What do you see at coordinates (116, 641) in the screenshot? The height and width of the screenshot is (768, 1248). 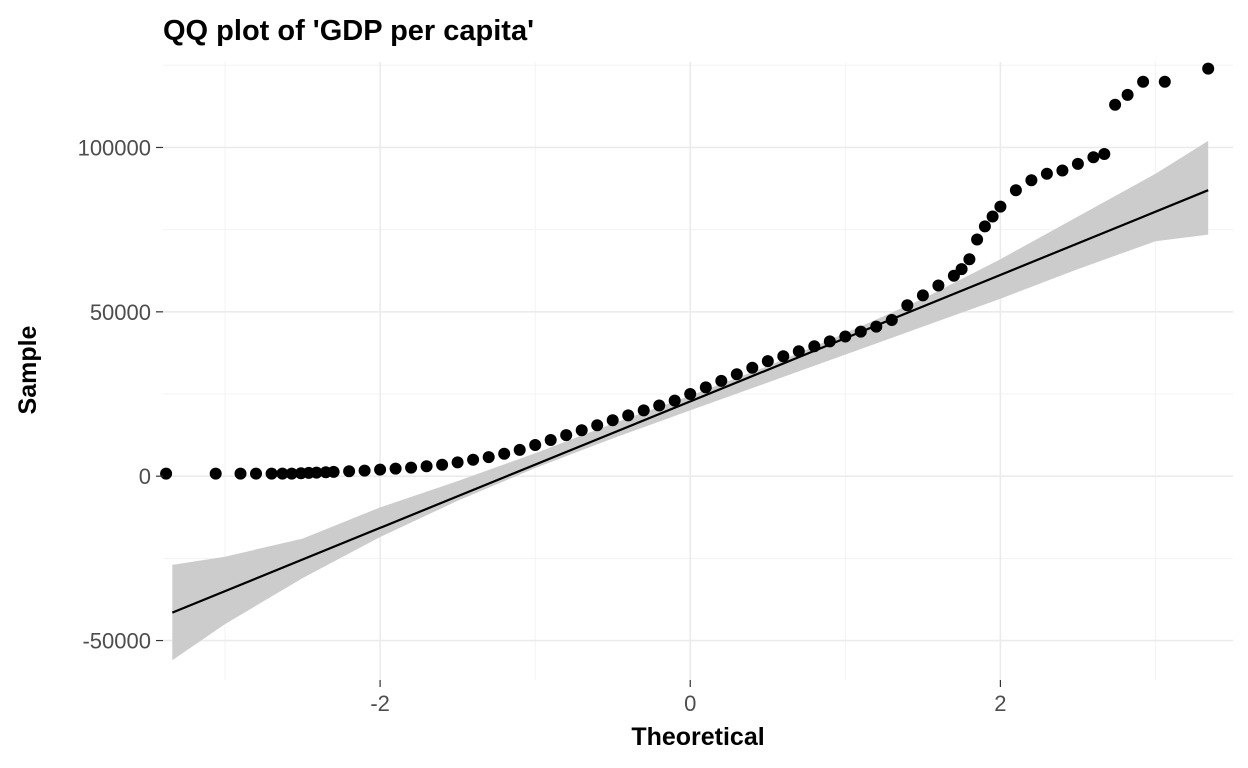 I see `y-tick-label: -50000` at bounding box center [116, 641].